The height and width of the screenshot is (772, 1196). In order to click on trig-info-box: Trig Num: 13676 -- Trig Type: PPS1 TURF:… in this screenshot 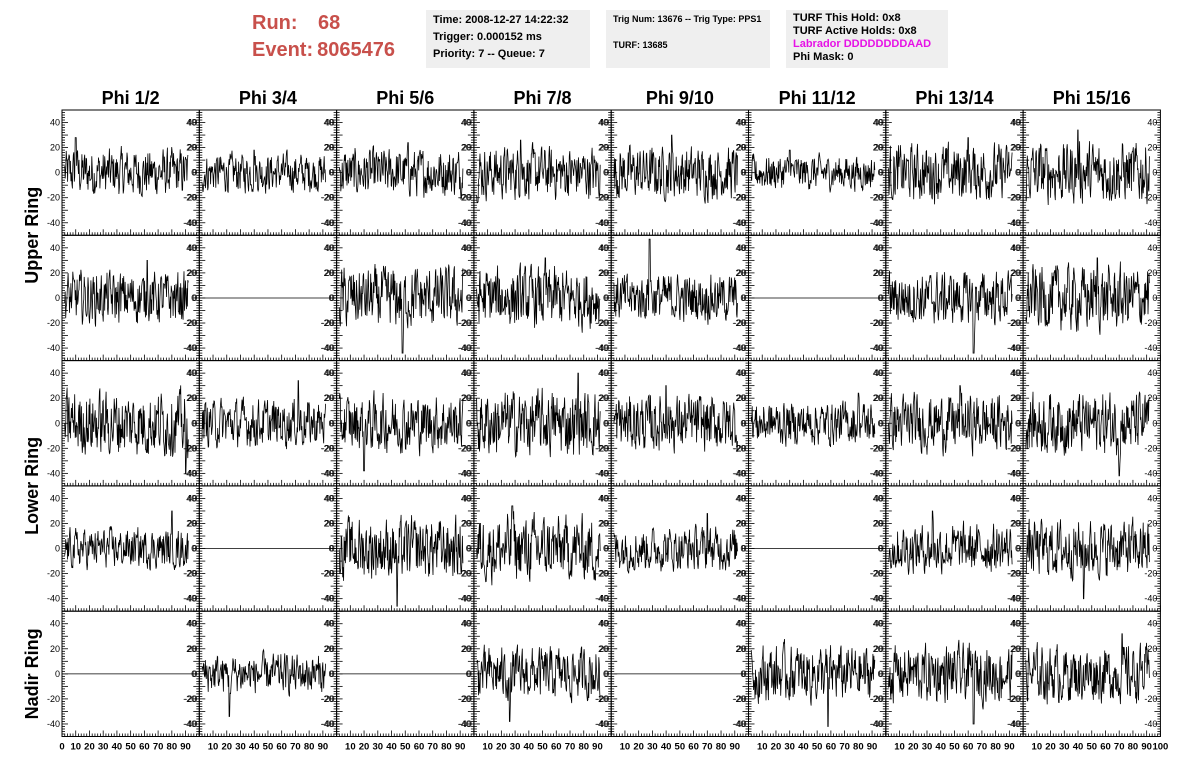, I will do `click(688, 39)`.